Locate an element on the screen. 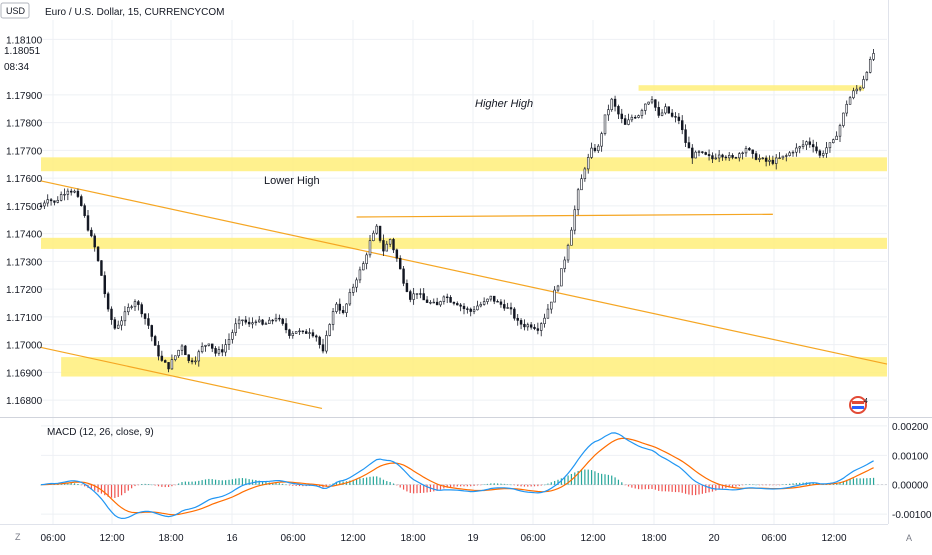  price-tick-12: 1.16800 is located at coordinates (24, 401).